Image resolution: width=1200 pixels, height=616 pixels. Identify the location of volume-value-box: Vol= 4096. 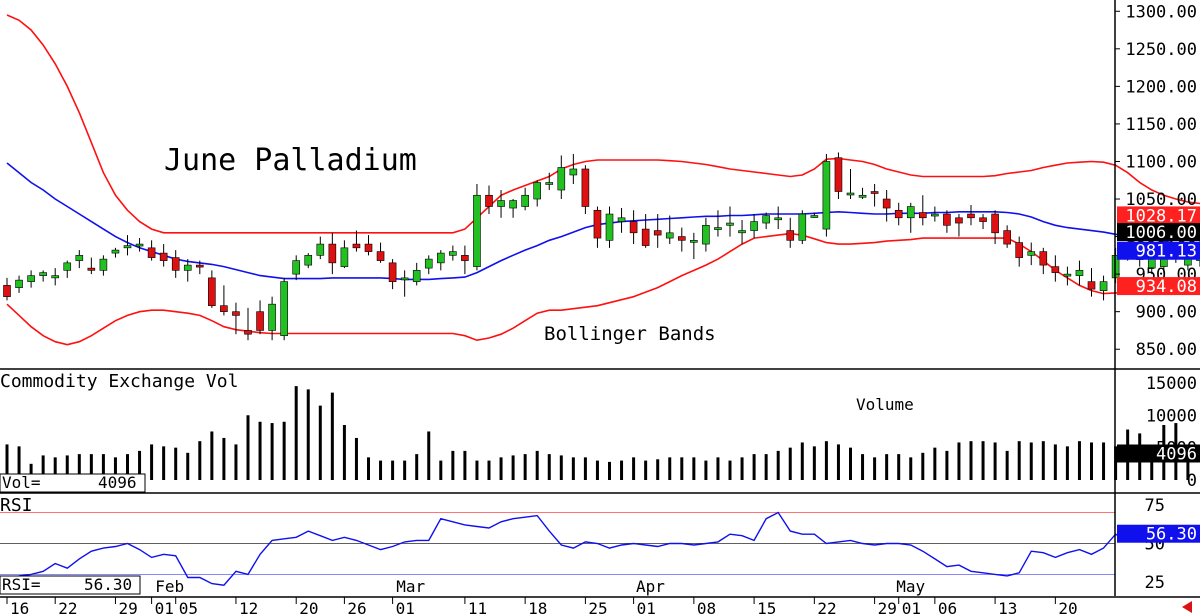
(73, 483).